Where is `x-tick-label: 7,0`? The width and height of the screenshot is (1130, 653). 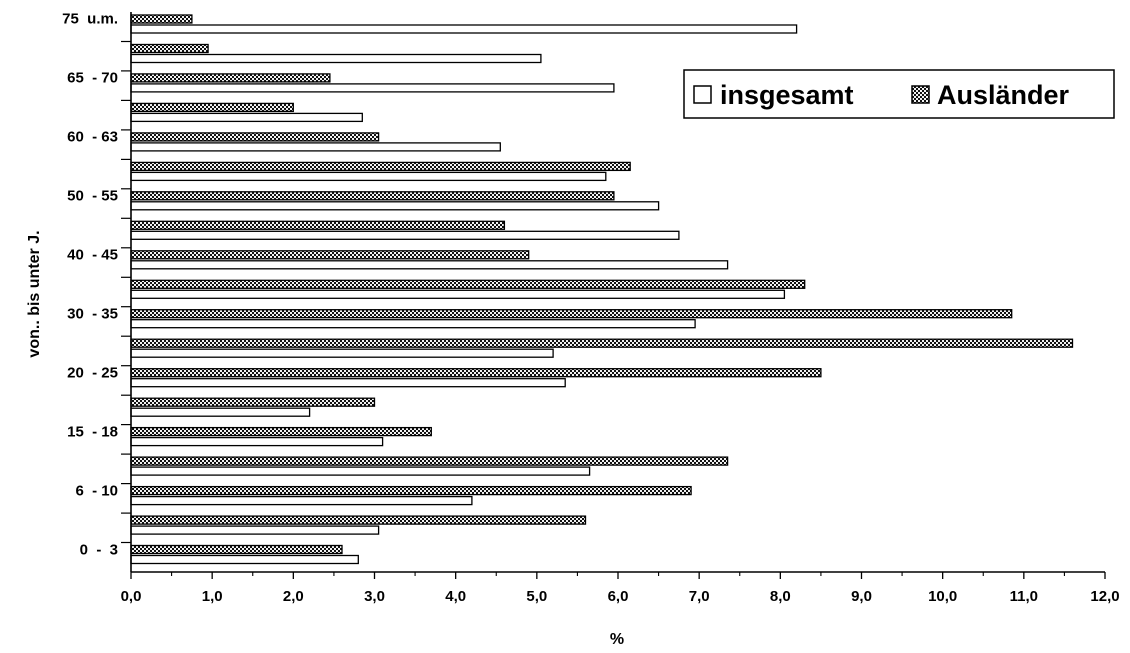
x-tick-label: 7,0 is located at coordinates (699, 596).